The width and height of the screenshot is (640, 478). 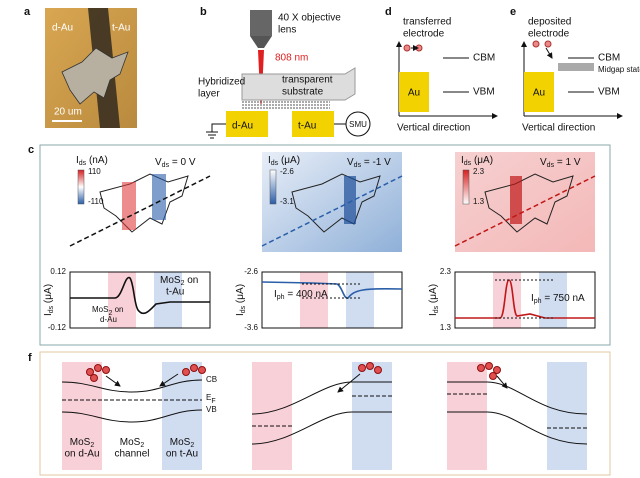 I want to click on text-segment: 2, so click(x=192, y=445).